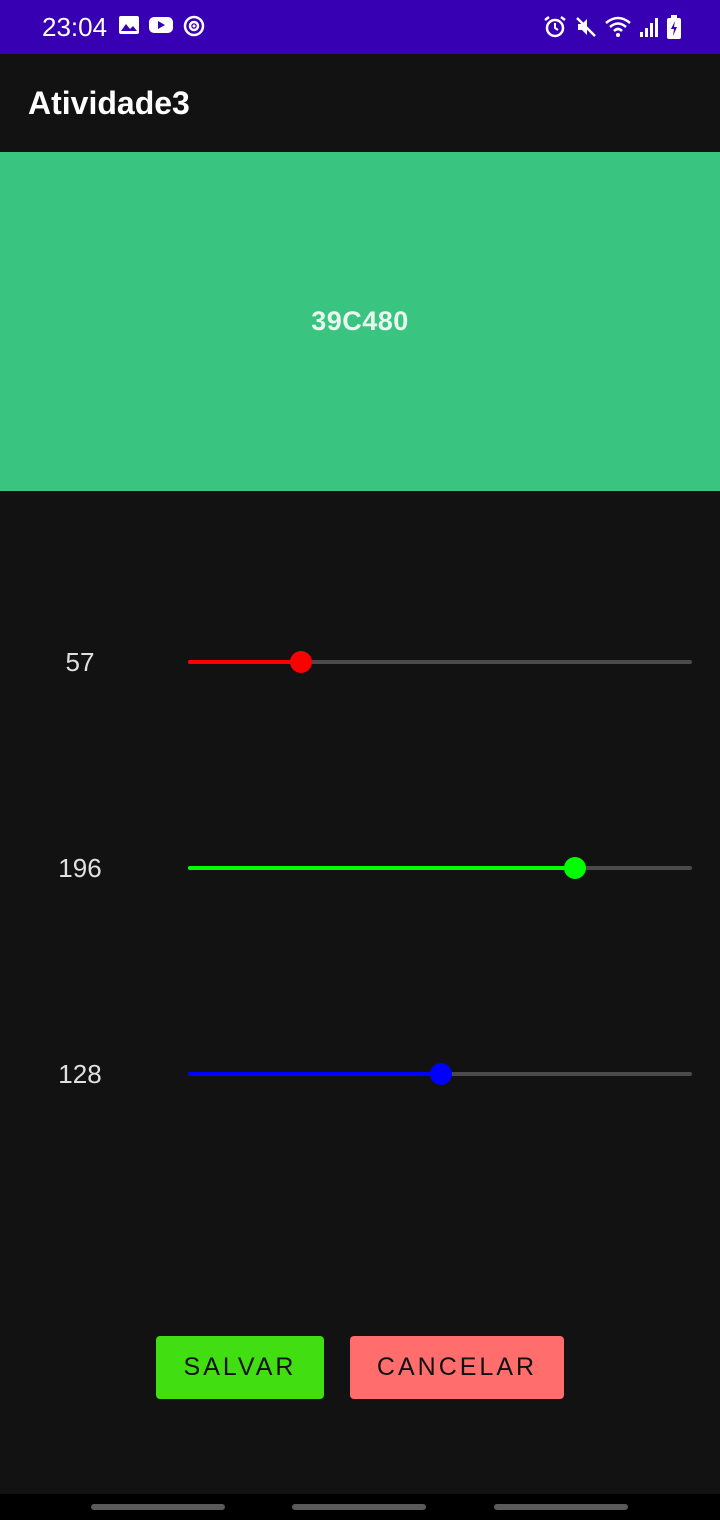 Image resolution: width=720 pixels, height=1520 pixels. What do you see at coordinates (674, 27) in the screenshot?
I see `battery-icon` at bounding box center [674, 27].